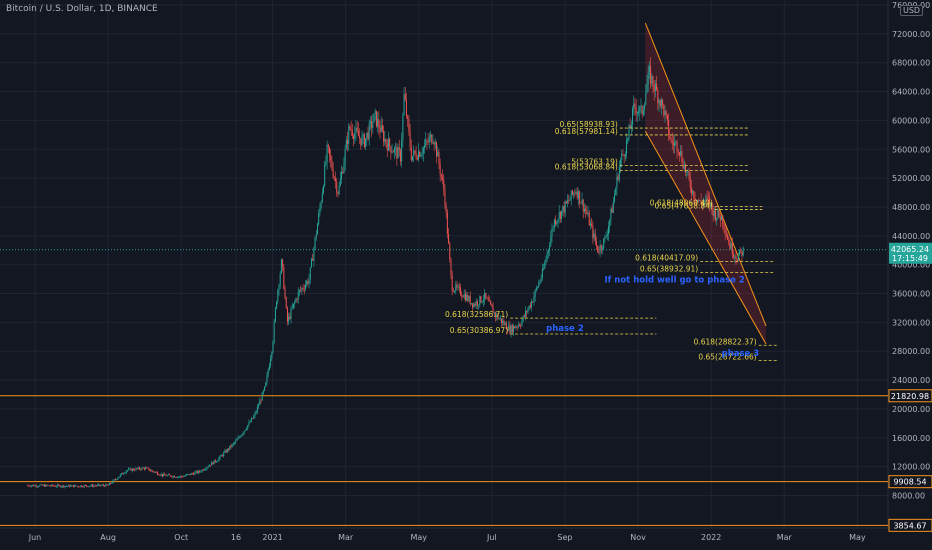 The height and width of the screenshot is (550, 932). Describe the element at coordinates (911, 438) in the screenshot. I see `price-tick-label: 16000.00` at that location.